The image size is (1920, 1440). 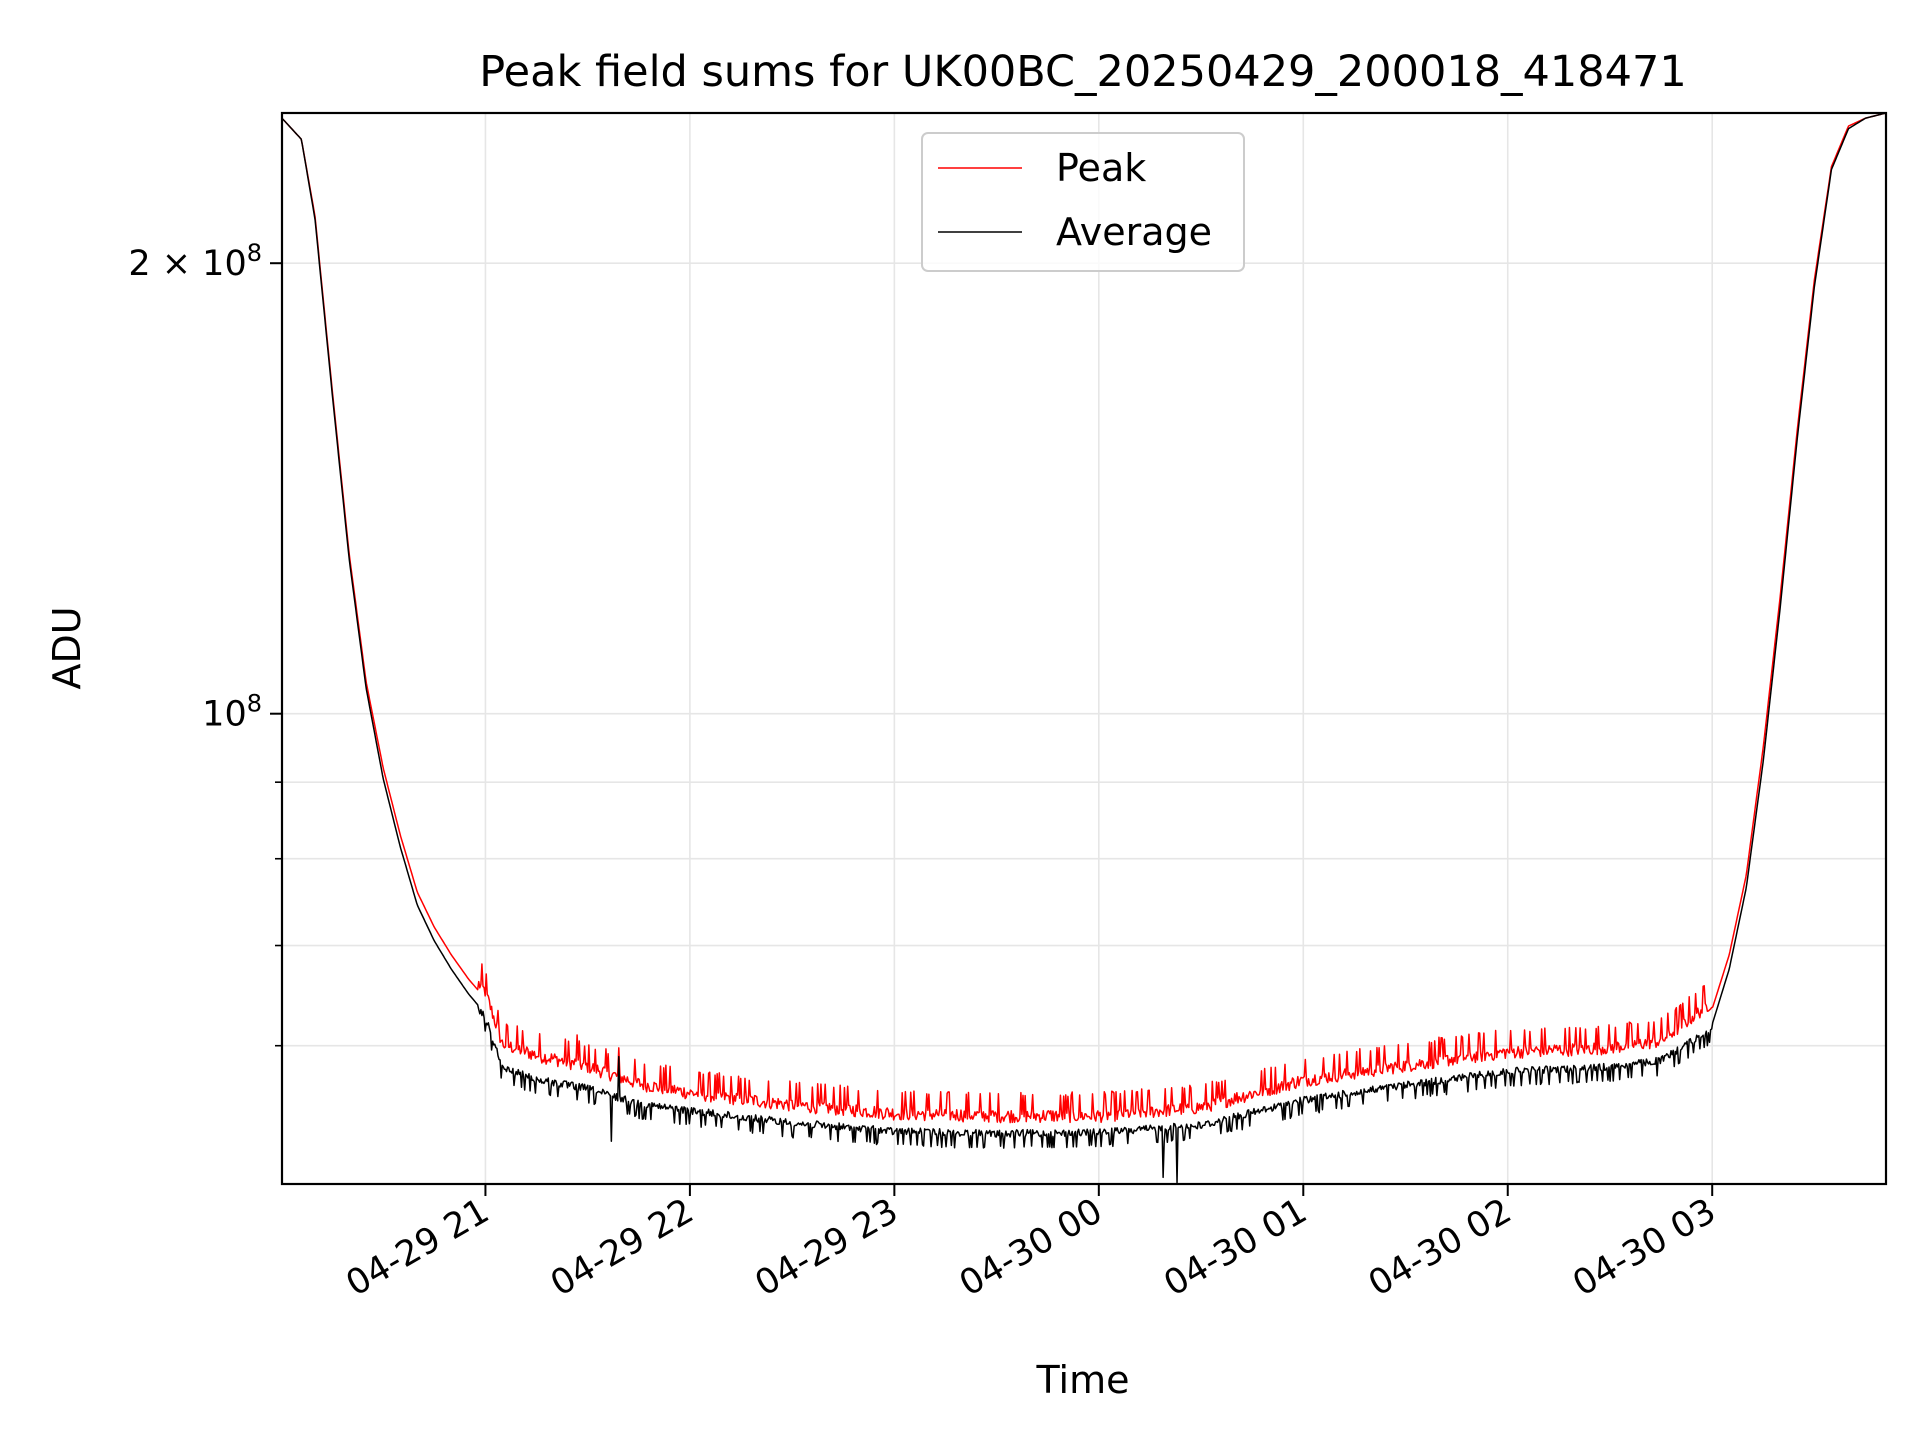 I want to click on legend-label-peak: Peak, so click(x=1101, y=168).